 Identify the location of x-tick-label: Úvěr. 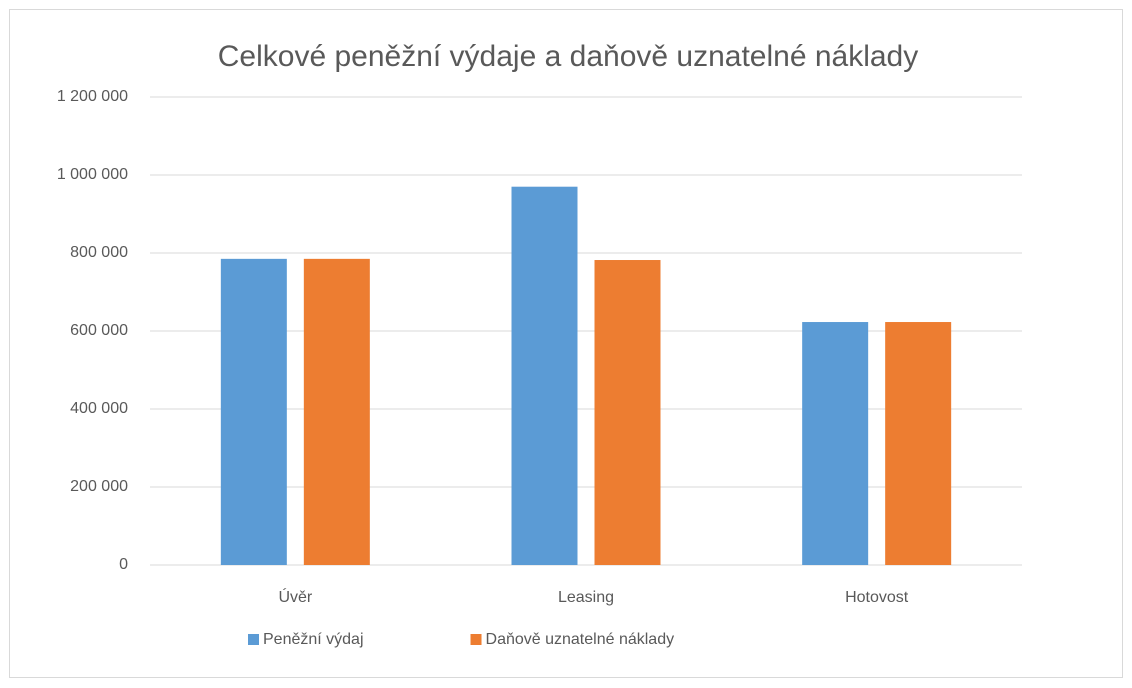
(295, 596).